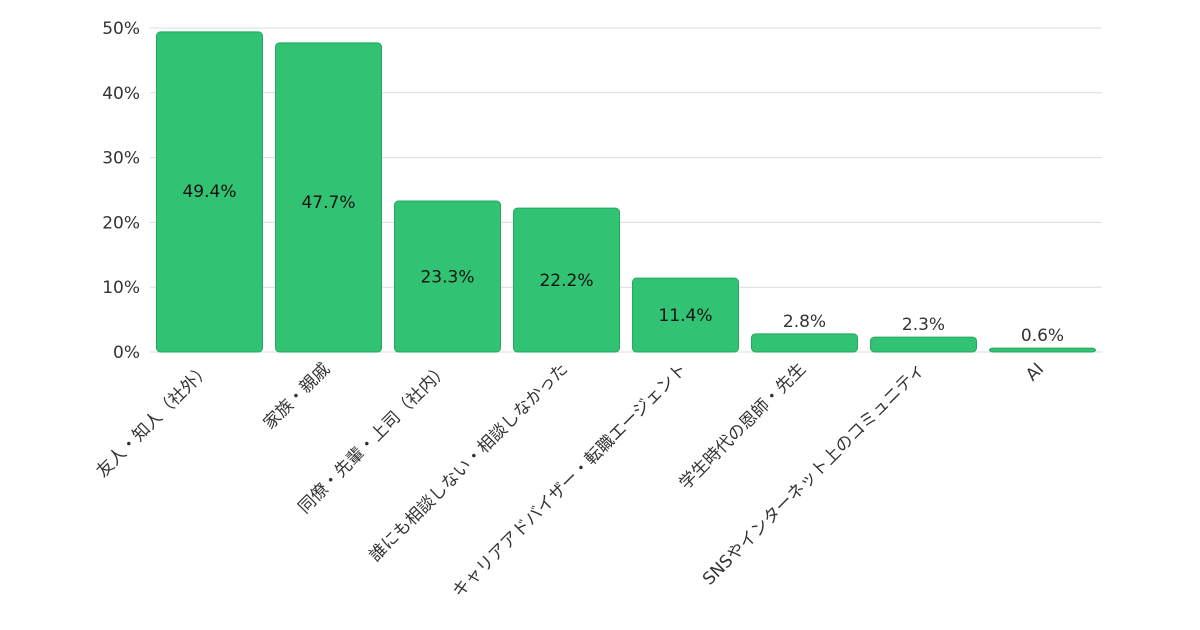 The height and width of the screenshot is (630, 1200). What do you see at coordinates (923, 325) in the screenshot?
I see `data-label: 2.3%` at bounding box center [923, 325].